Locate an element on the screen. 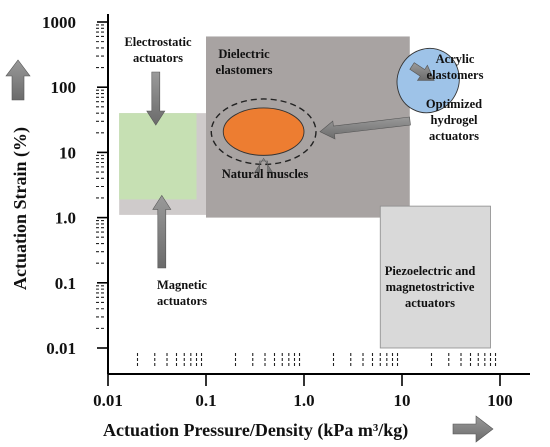  x-tick-label: 0.01 is located at coordinates (108, 400).